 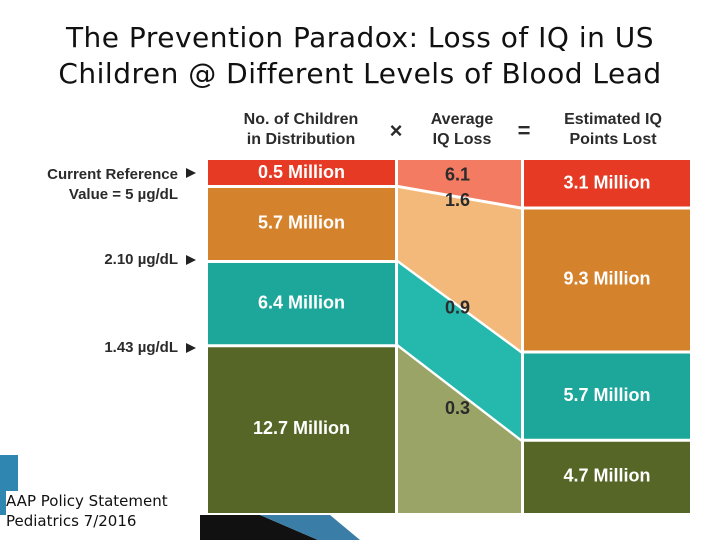 I want to click on label-iq-loss-2: 0.9, so click(x=457, y=308).